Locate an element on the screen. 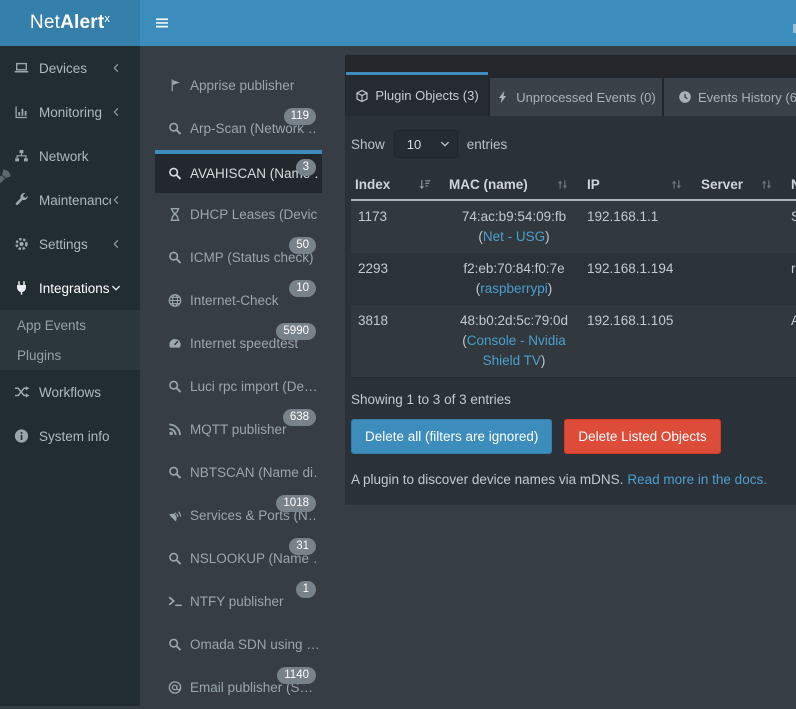 The height and width of the screenshot is (709, 796). cell-ip: 192.168.1.194 is located at coordinates (630, 268).